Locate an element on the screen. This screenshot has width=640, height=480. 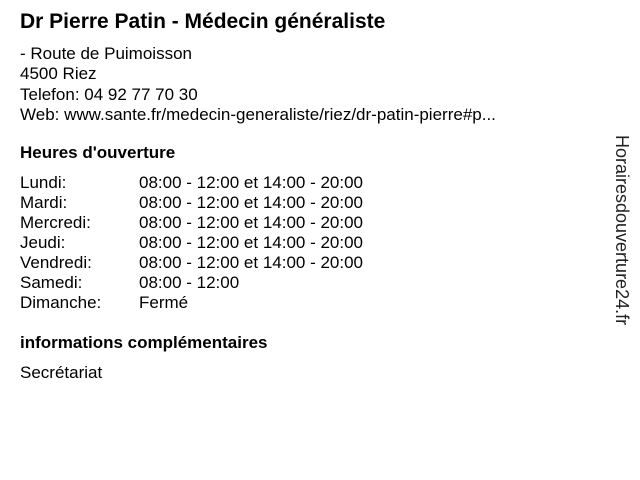
street: - Route de Puimoisson is located at coordinates (106, 53).